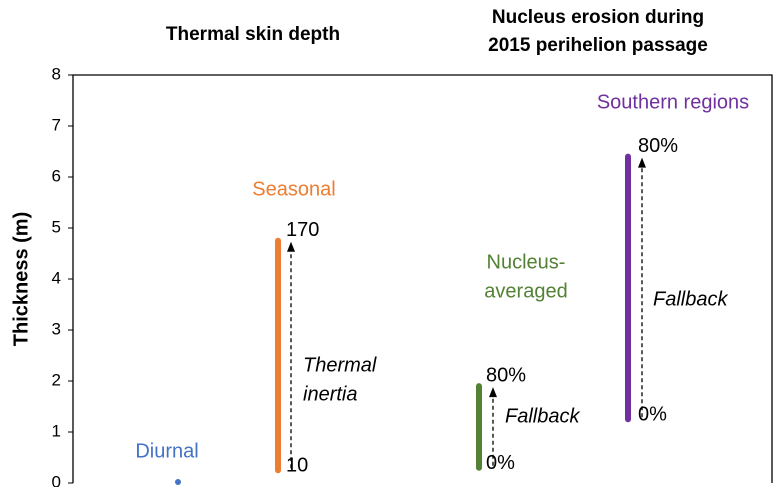  I want to click on y-tick-label: 2, so click(56, 379).